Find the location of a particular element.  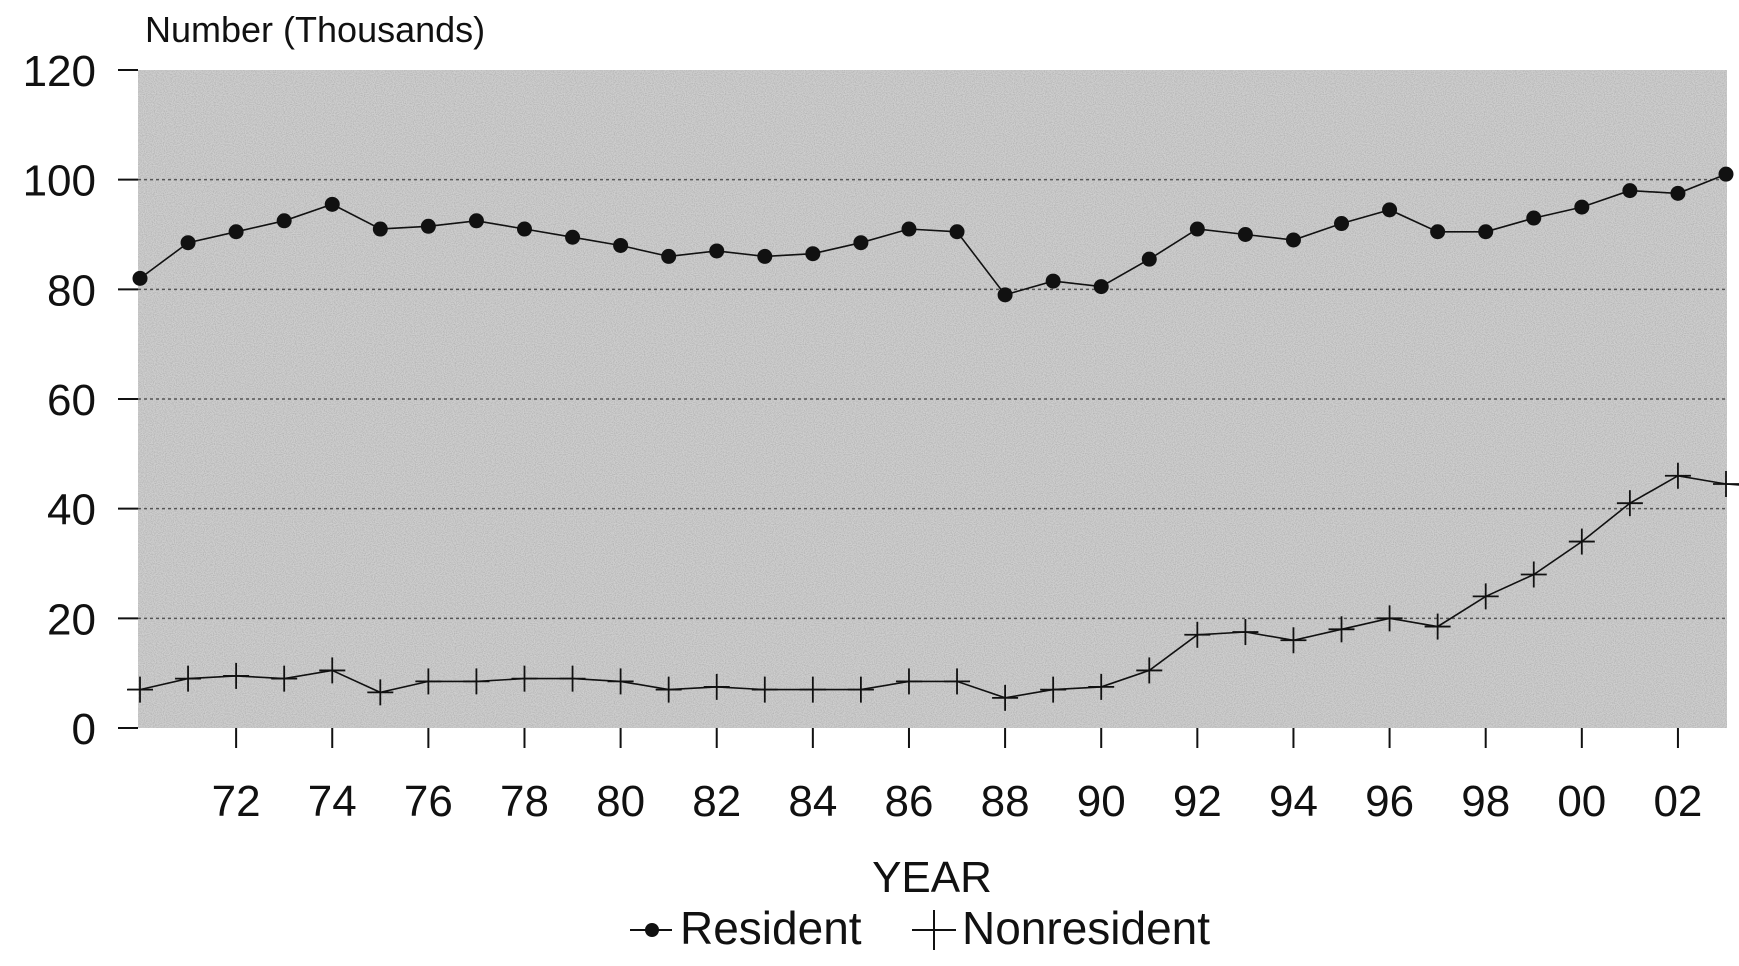

x-tick-label-96: 96 is located at coordinates (1389, 801).